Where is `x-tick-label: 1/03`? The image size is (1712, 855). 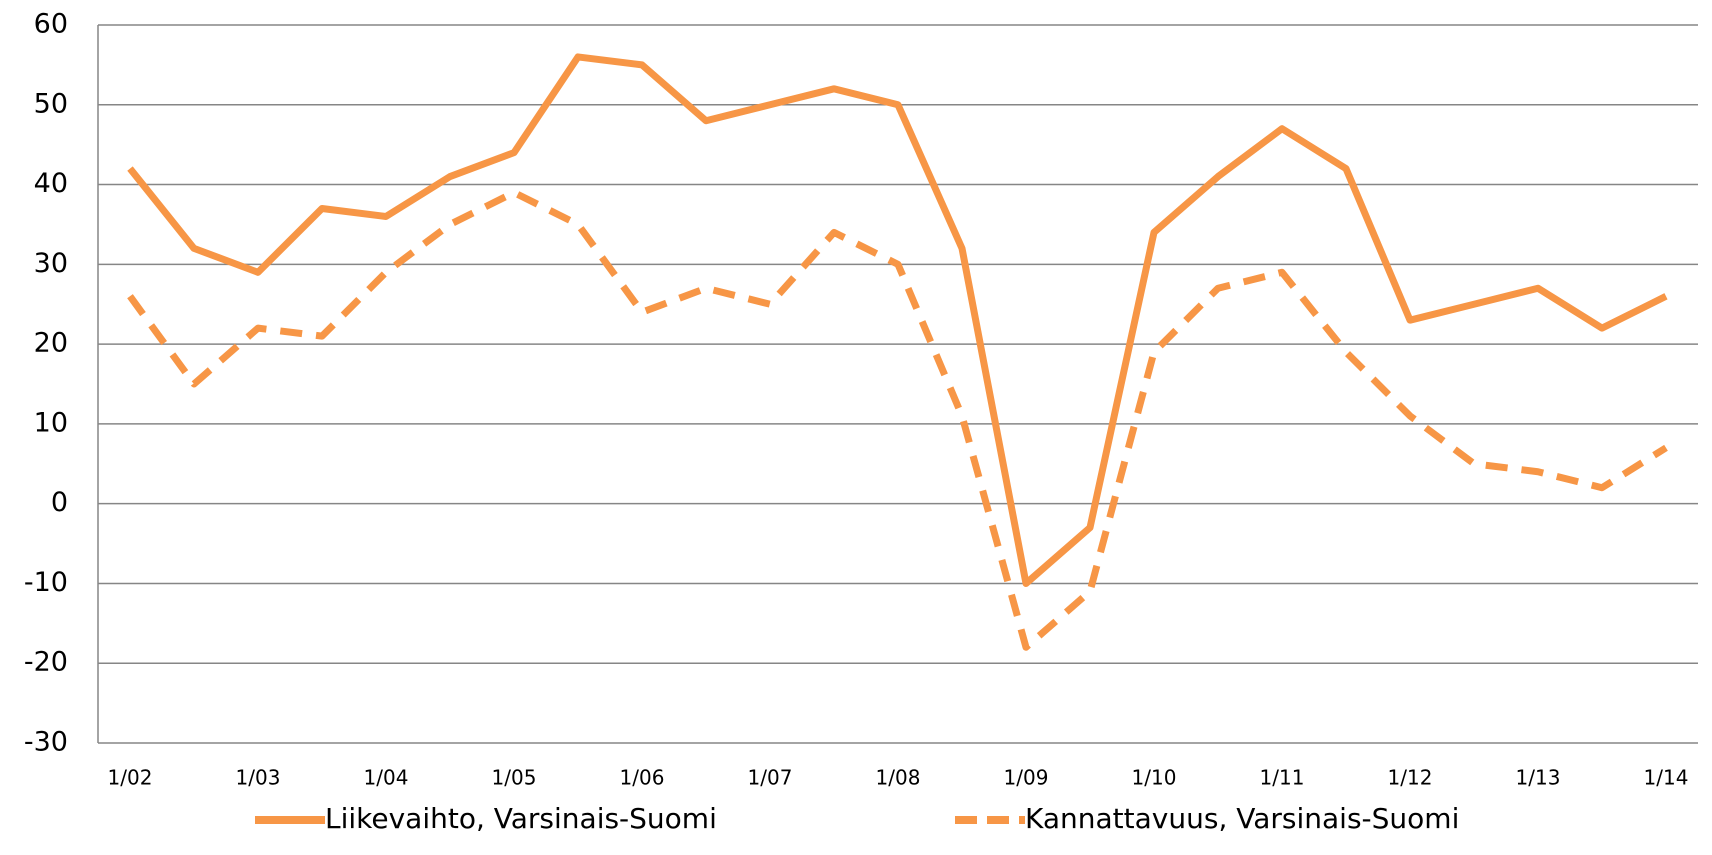 x-tick-label: 1/03 is located at coordinates (258, 778).